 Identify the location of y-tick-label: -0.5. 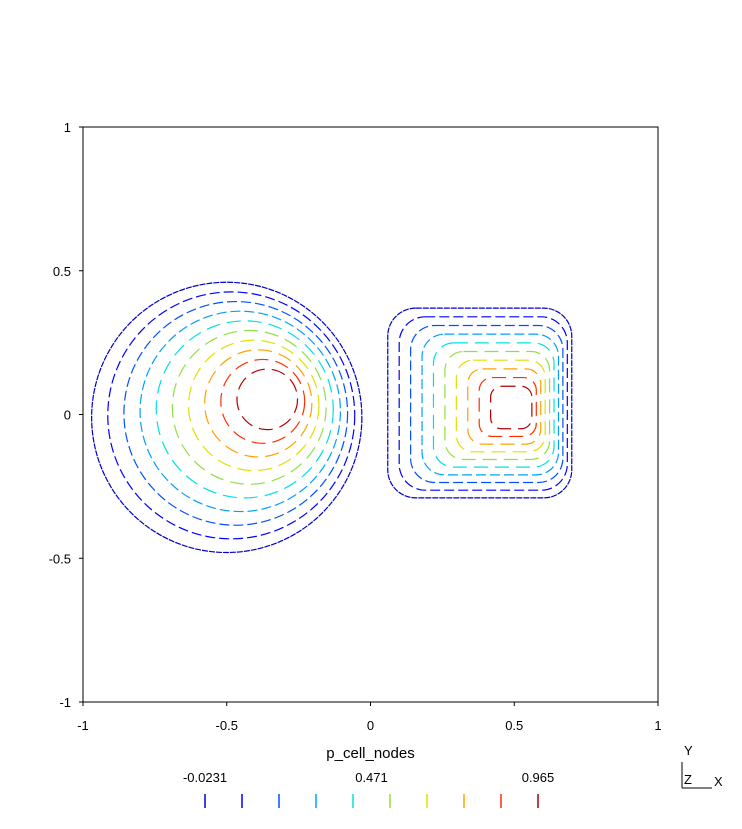
(60, 558).